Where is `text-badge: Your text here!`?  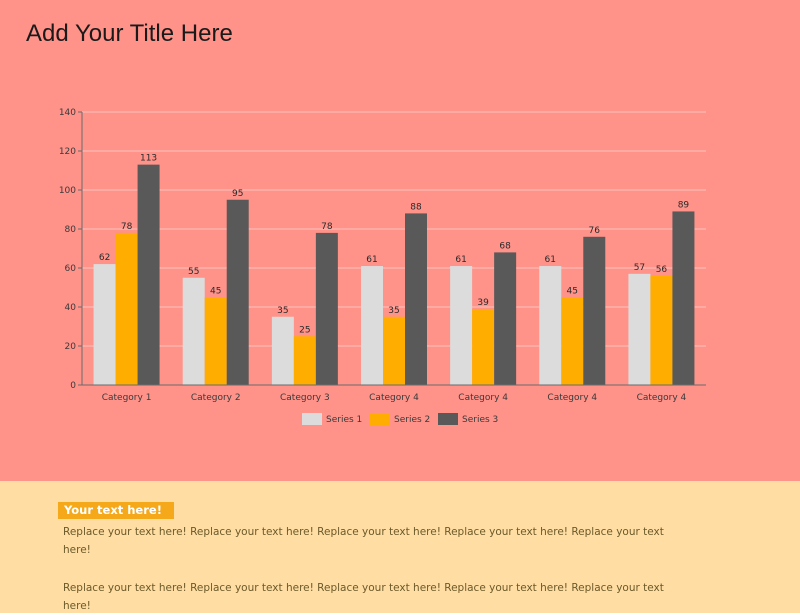 text-badge: Your text here! is located at coordinates (116, 510).